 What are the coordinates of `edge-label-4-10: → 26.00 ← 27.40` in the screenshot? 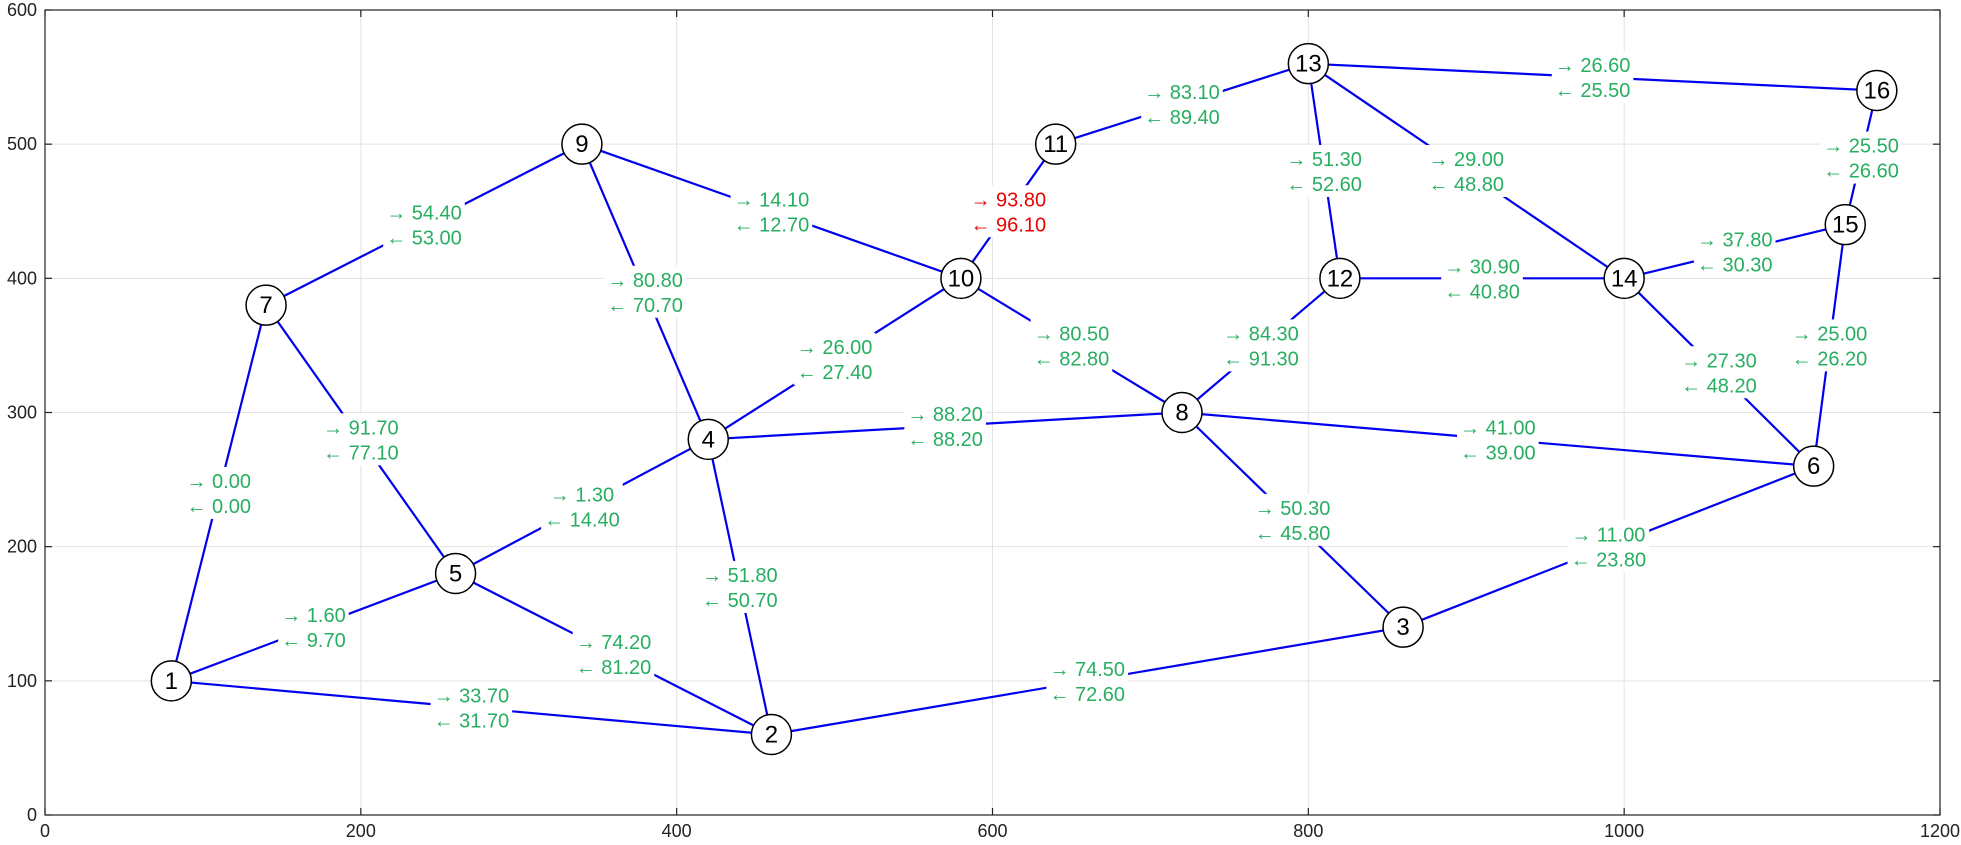 It's located at (834, 358).